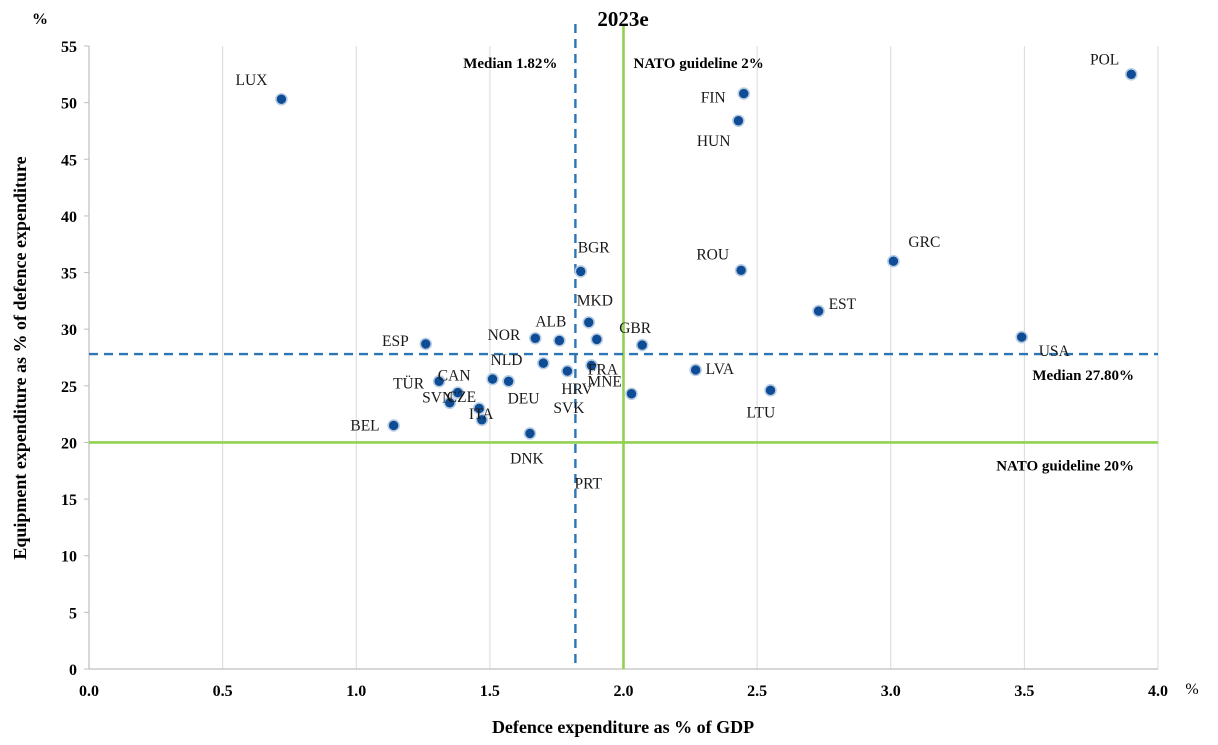  Describe the element at coordinates (409, 383) in the screenshot. I see `point-label: TÜR` at that location.